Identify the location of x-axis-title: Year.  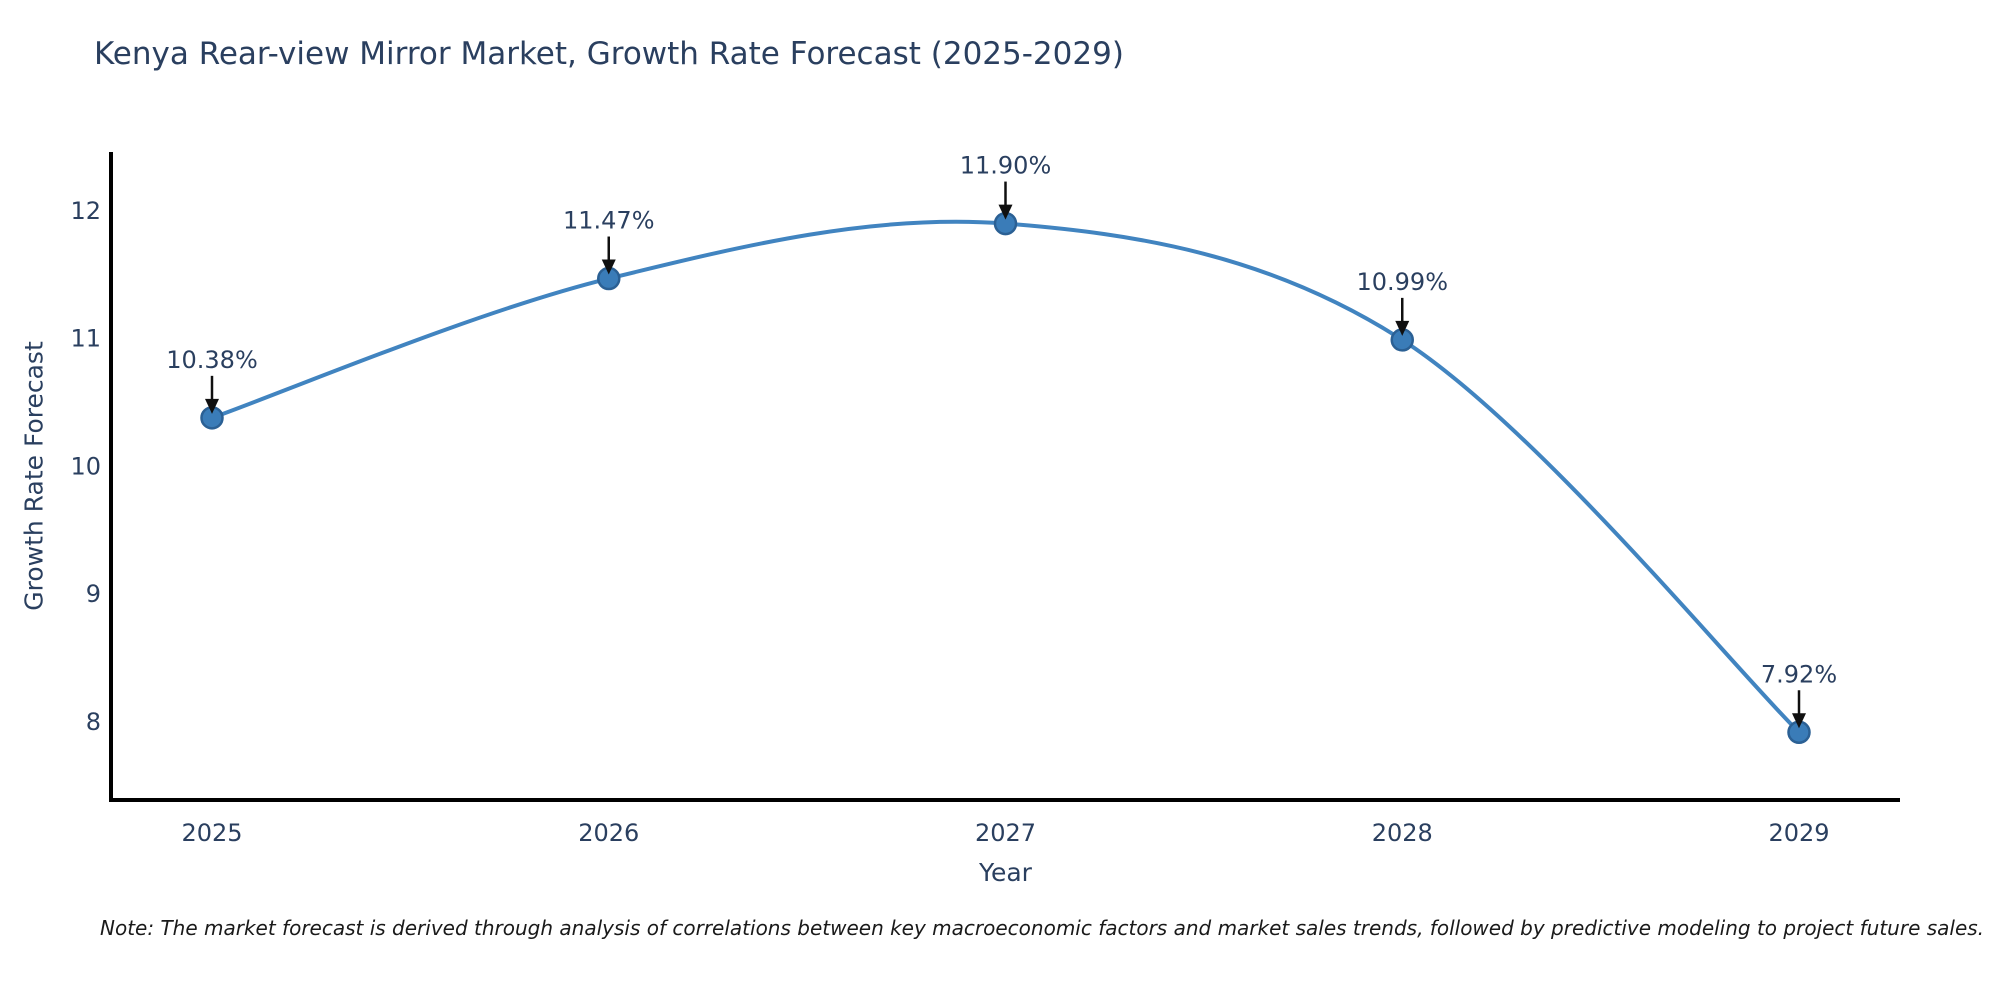
(1005, 872).